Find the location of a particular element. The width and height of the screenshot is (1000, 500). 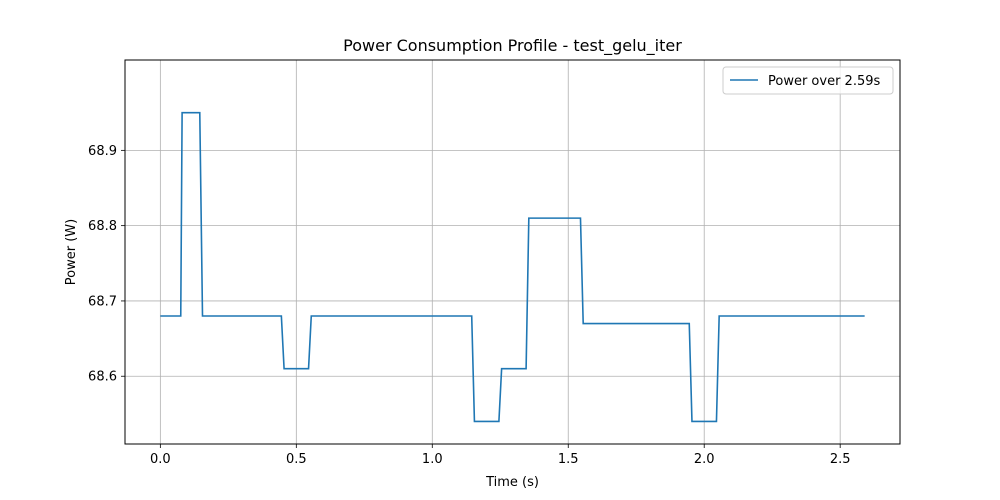

x-tick-label: 2.5 is located at coordinates (840, 459).